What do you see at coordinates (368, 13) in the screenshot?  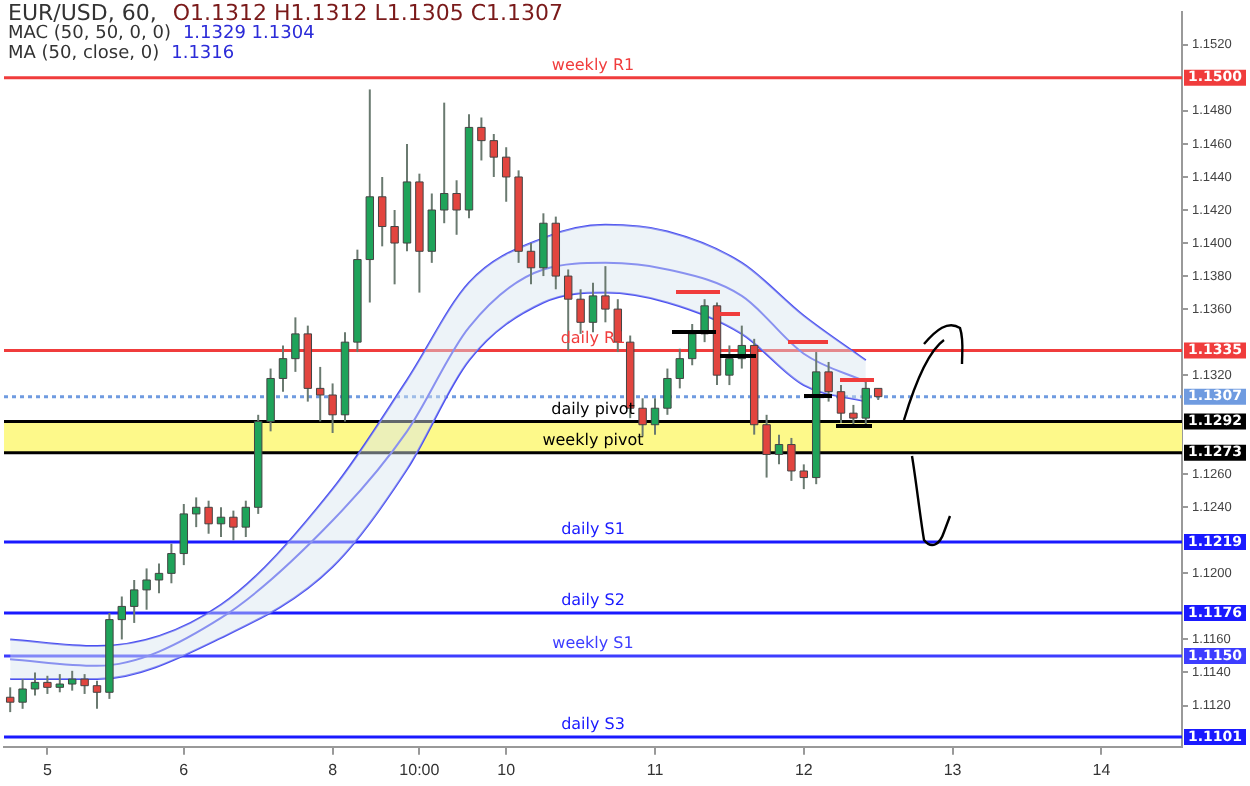 I see `annotation: O1.1312 H1.1312 L1.1305 C1.1307` at bounding box center [368, 13].